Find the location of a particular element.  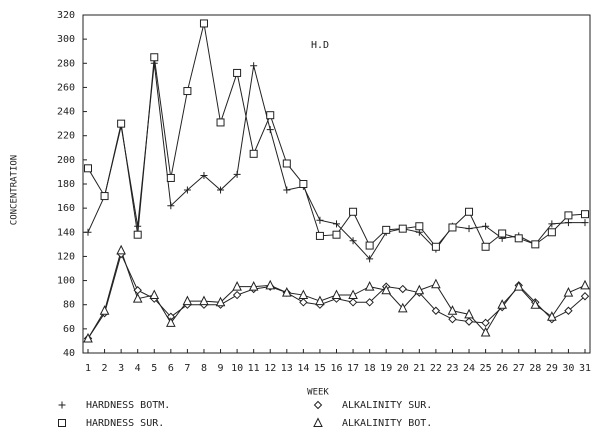

y-tick-label: 220 is located at coordinates (66, 136).